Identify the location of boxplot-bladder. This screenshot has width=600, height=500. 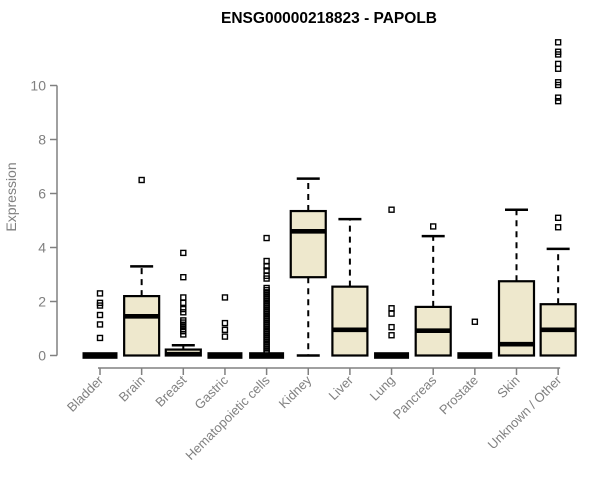
(100, 324).